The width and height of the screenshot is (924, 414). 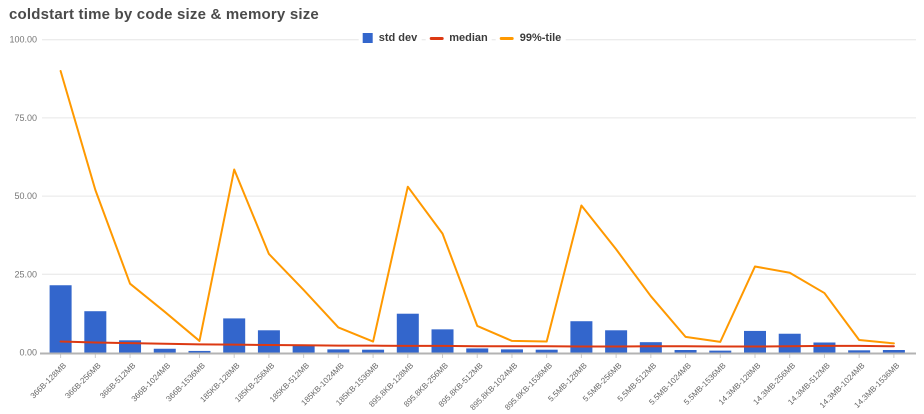 What do you see at coordinates (398, 38) in the screenshot?
I see `legend-label-std-dev: std dev` at bounding box center [398, 38].